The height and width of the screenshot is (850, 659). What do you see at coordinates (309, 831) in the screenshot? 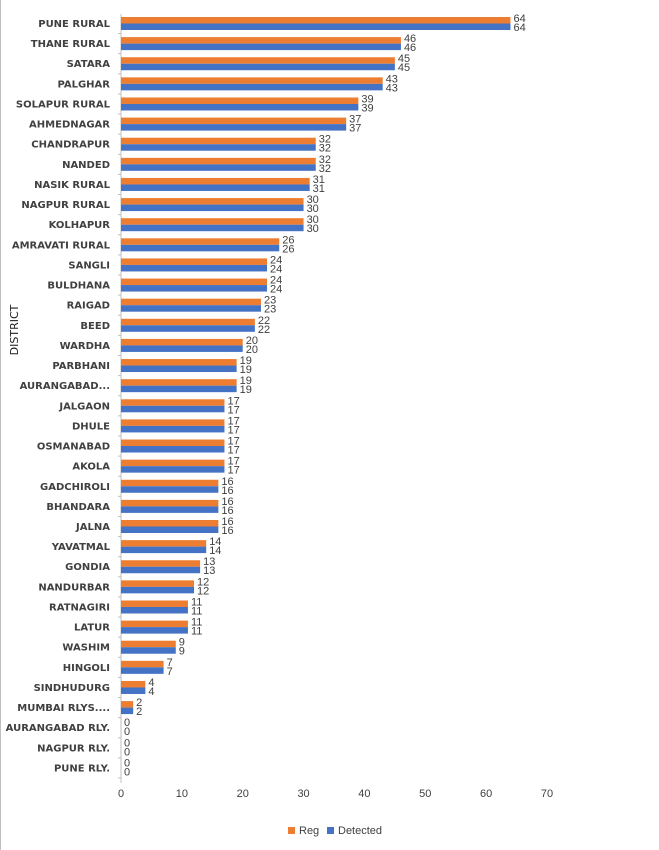
I see `legend-label-reg: Reg` at bounding box center [309, 831].